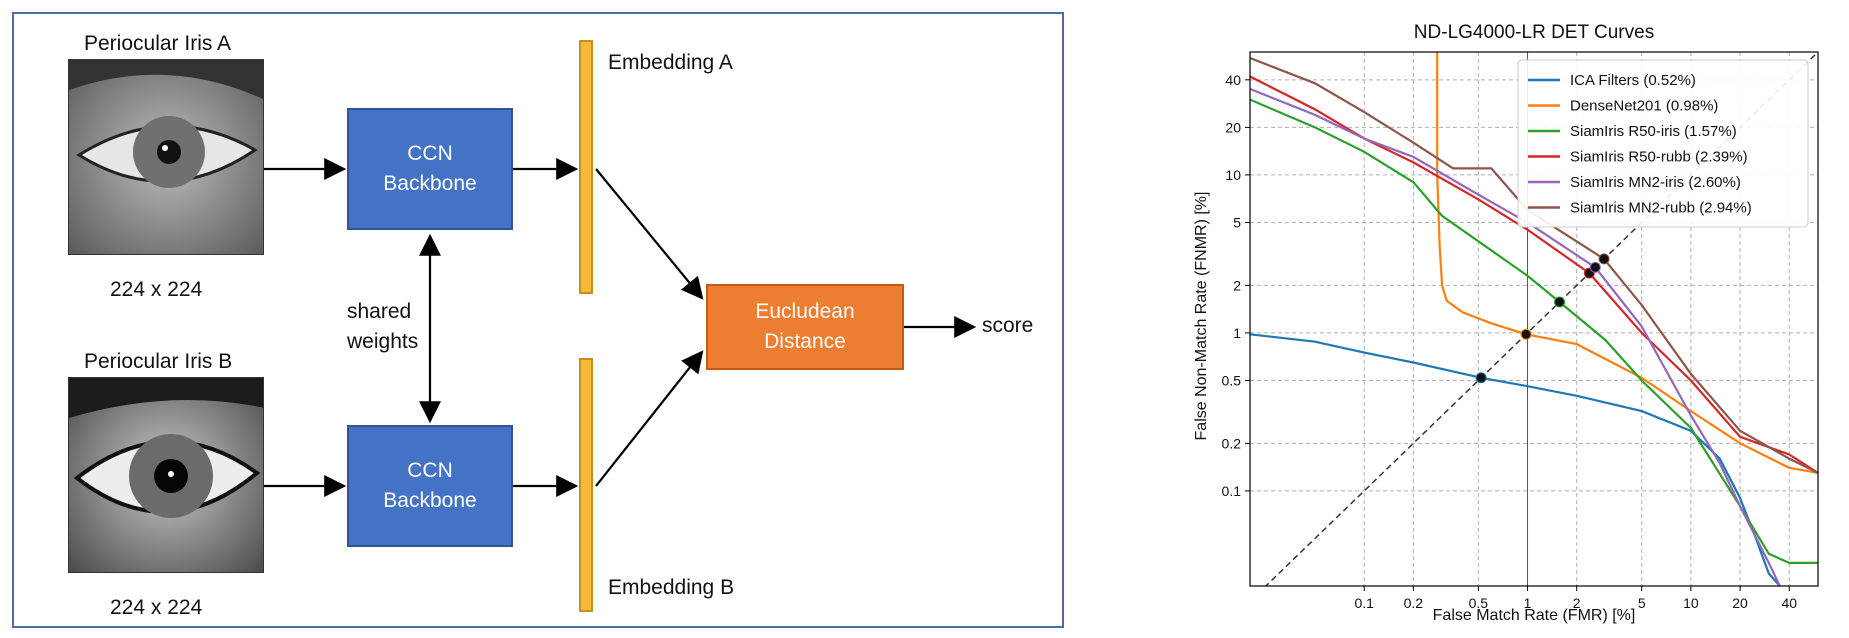 The image size is (1849, 638). What do you see at coordinates (430, 169) in the screenshot?
I see `backbone-top: CCN Backbone` at bounding box center [430, 169].